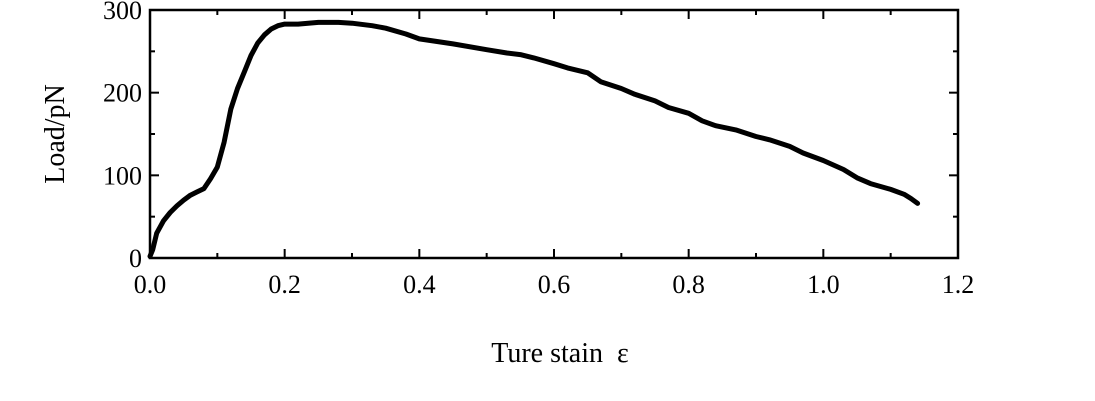  Describe the element at coordinates (823, 284) in the screenshot. I see `x-tick-label: 1.0` at that location.